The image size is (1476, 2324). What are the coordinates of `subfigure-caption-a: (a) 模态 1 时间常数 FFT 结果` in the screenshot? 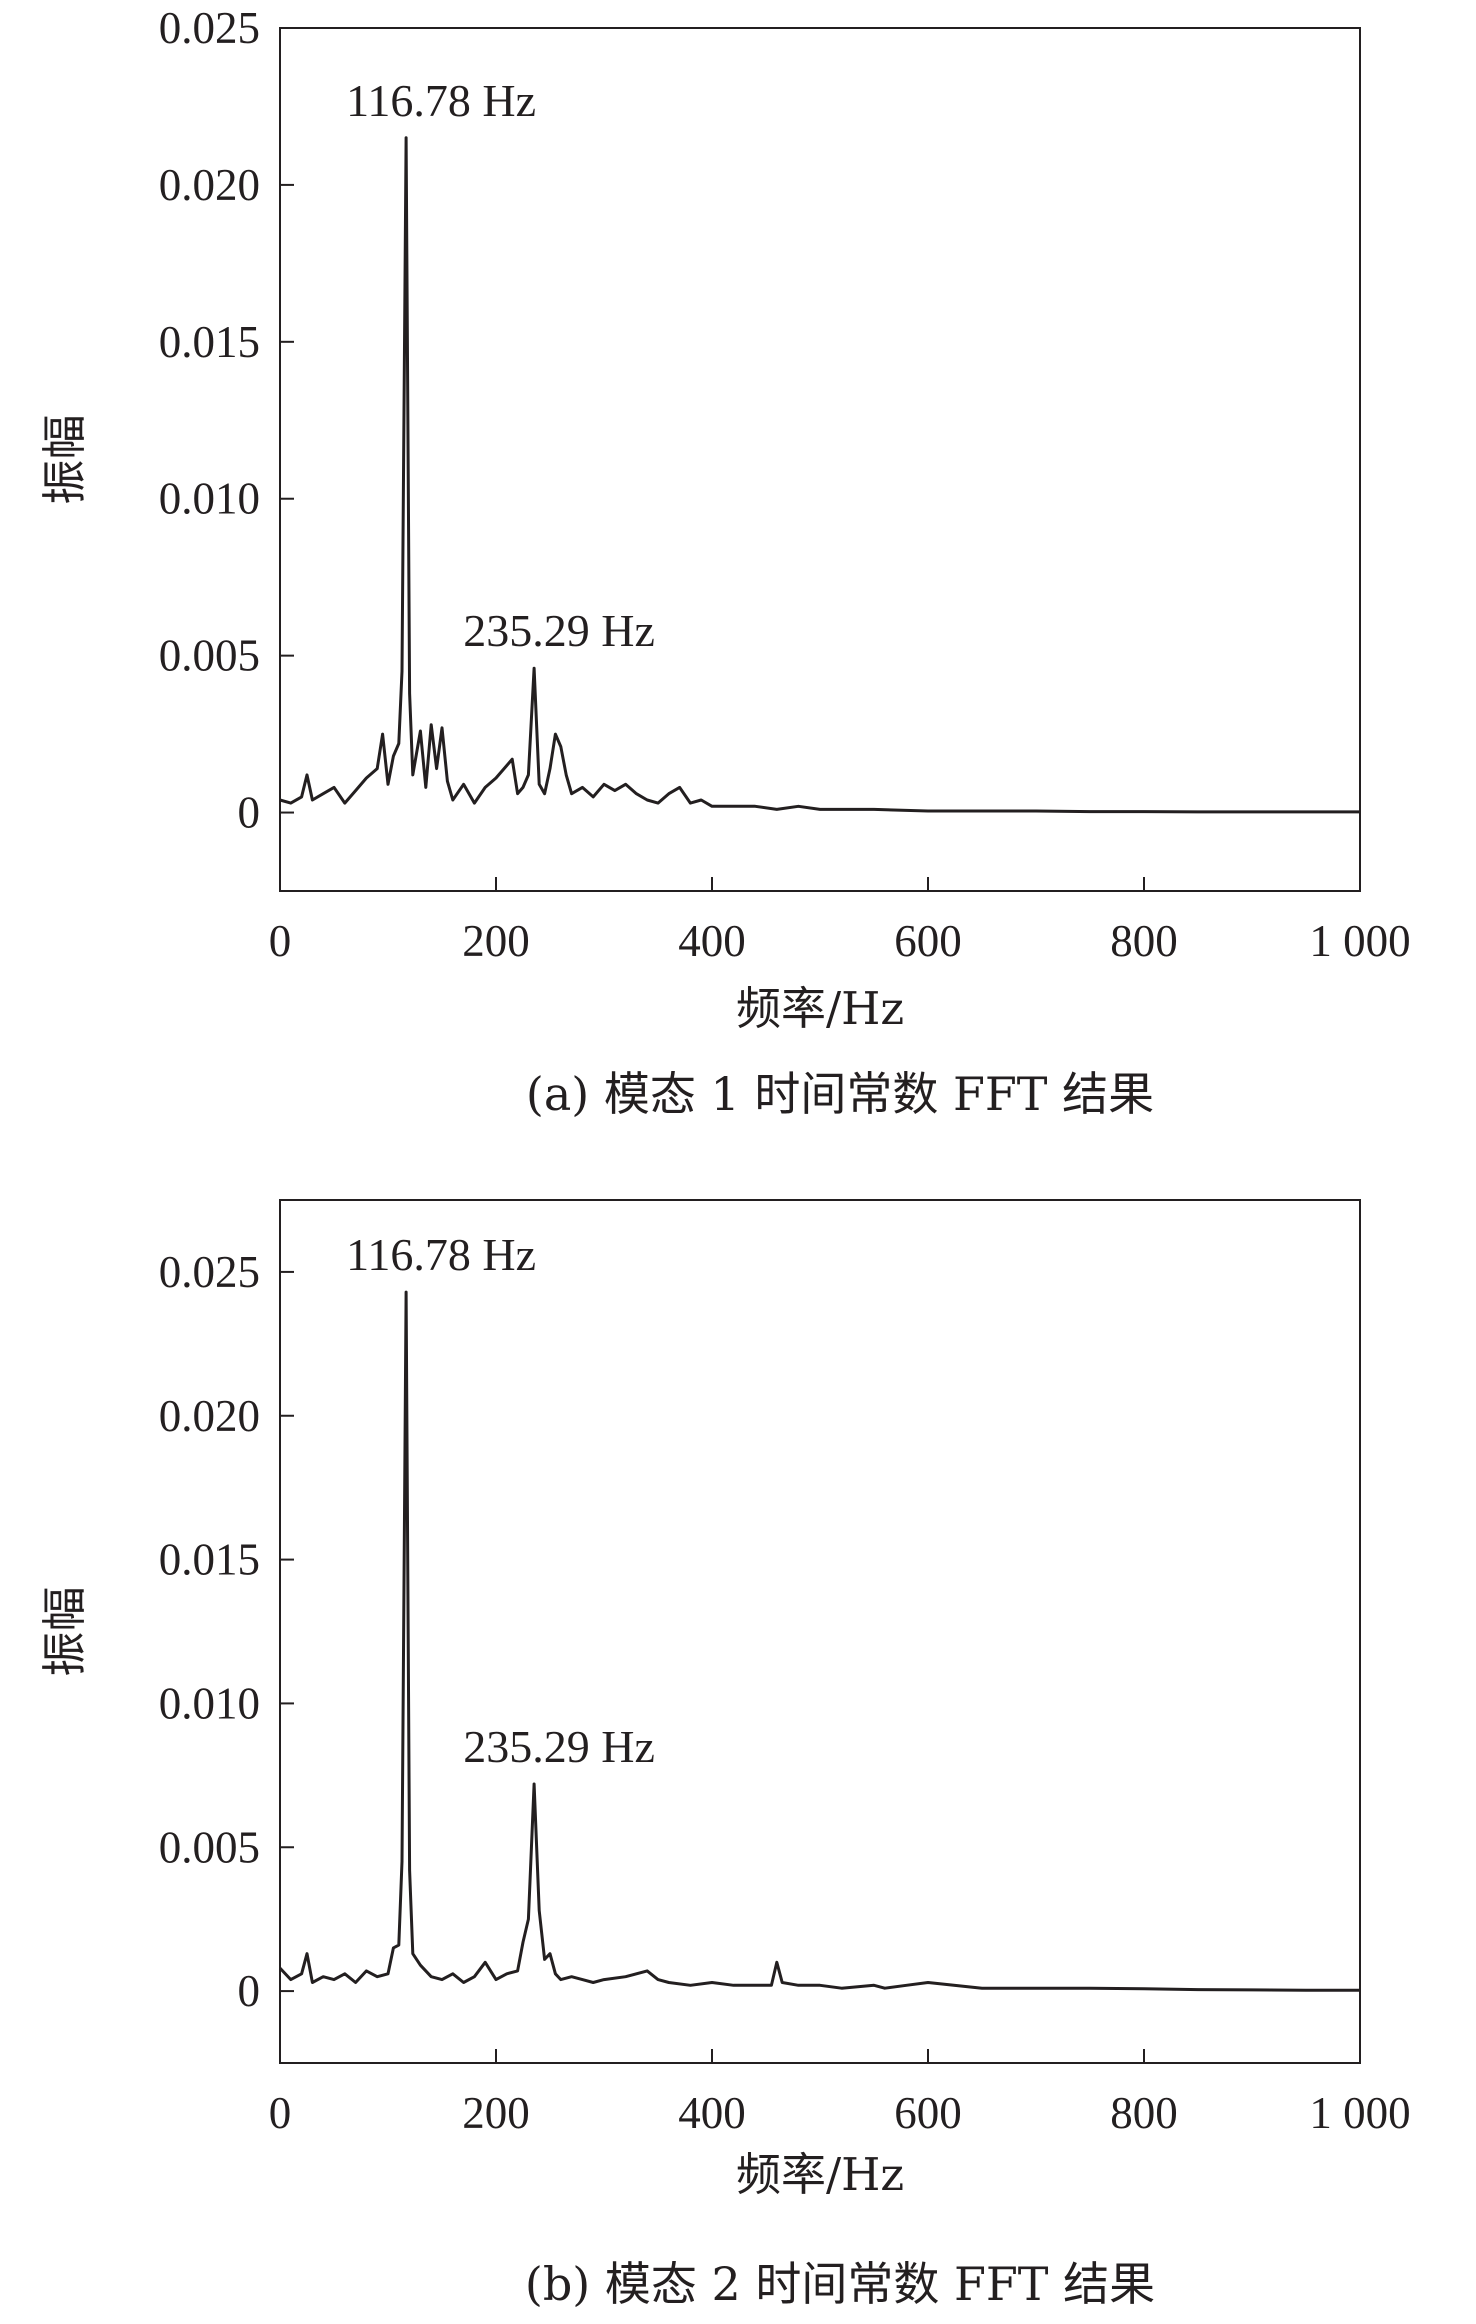 It's located at (840, 1094).